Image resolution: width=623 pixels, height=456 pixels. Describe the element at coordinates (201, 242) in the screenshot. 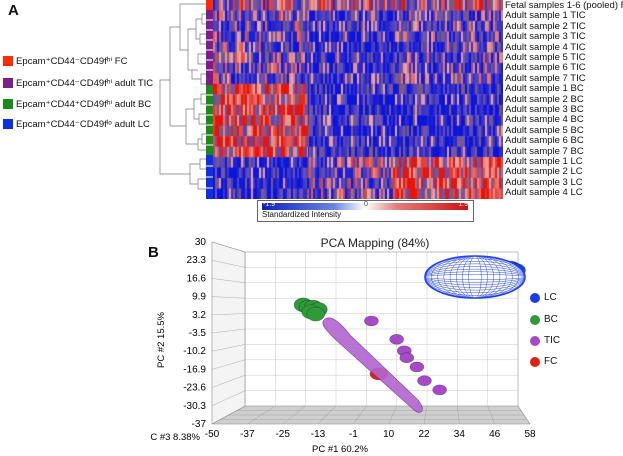

I see `y-tick-label: 30` at that location.